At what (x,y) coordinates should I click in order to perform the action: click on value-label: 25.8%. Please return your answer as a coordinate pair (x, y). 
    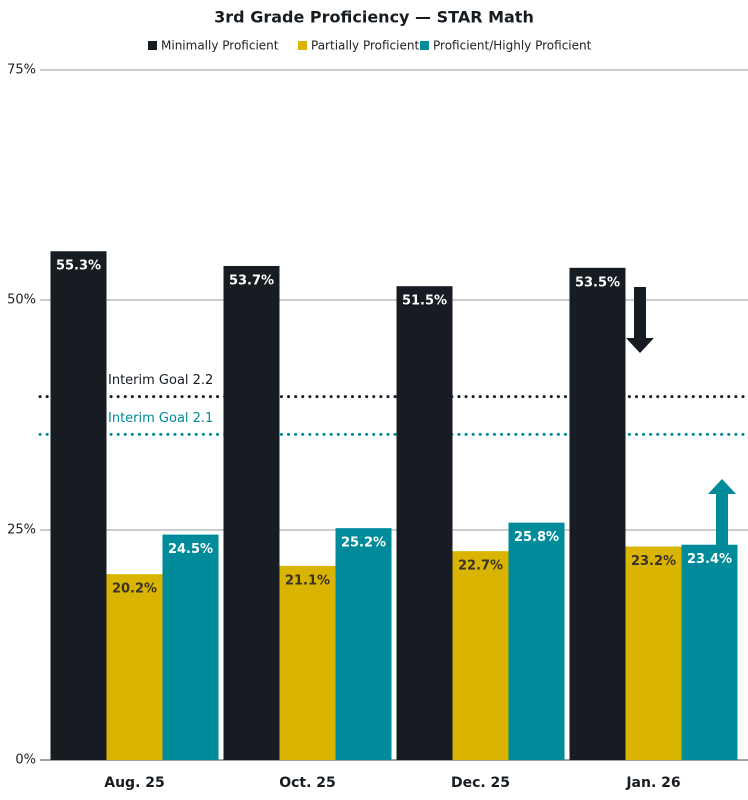
    Looking at the image, I should click on (536, 537).